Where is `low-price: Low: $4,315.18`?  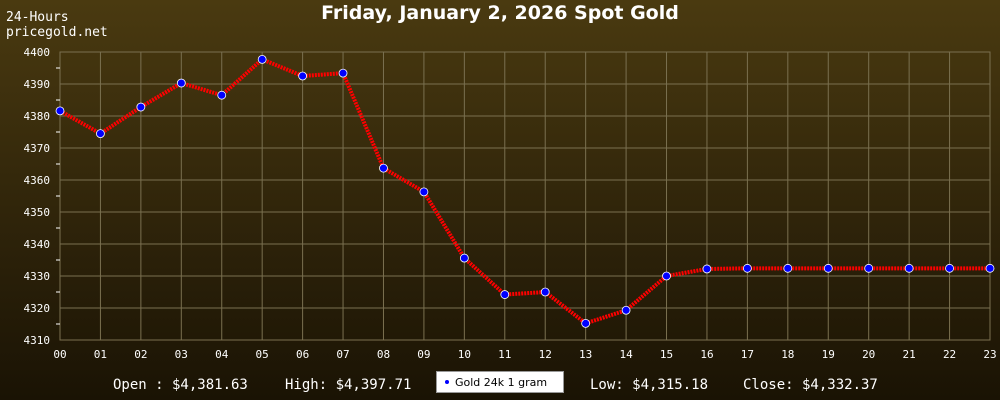
low-price: Low: $4,315.18 is located at coordinates (649, 385).